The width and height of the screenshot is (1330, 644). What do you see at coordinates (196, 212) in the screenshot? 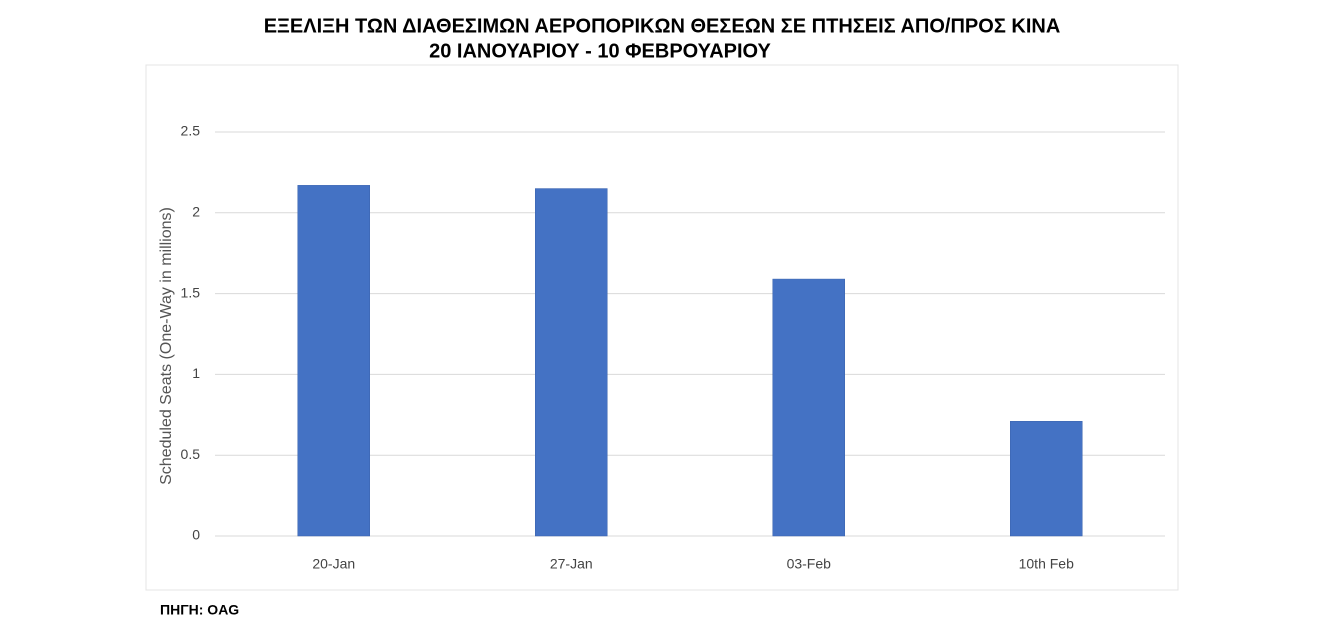
I see `y-tick-label: 2` at bounding box center [196, 212].